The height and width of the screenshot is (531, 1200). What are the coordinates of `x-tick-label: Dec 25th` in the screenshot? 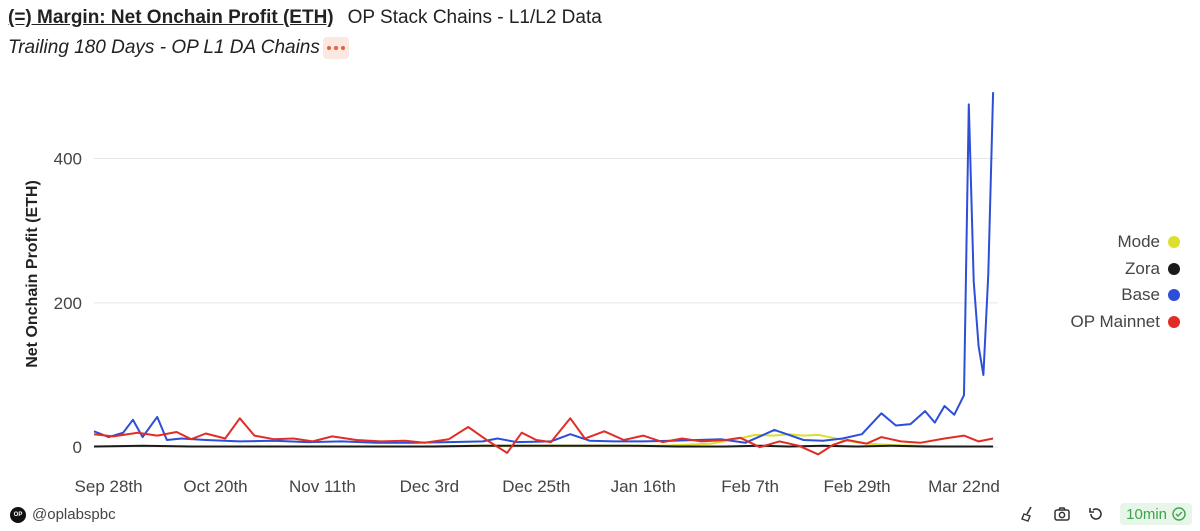 It's located at (536, 486).